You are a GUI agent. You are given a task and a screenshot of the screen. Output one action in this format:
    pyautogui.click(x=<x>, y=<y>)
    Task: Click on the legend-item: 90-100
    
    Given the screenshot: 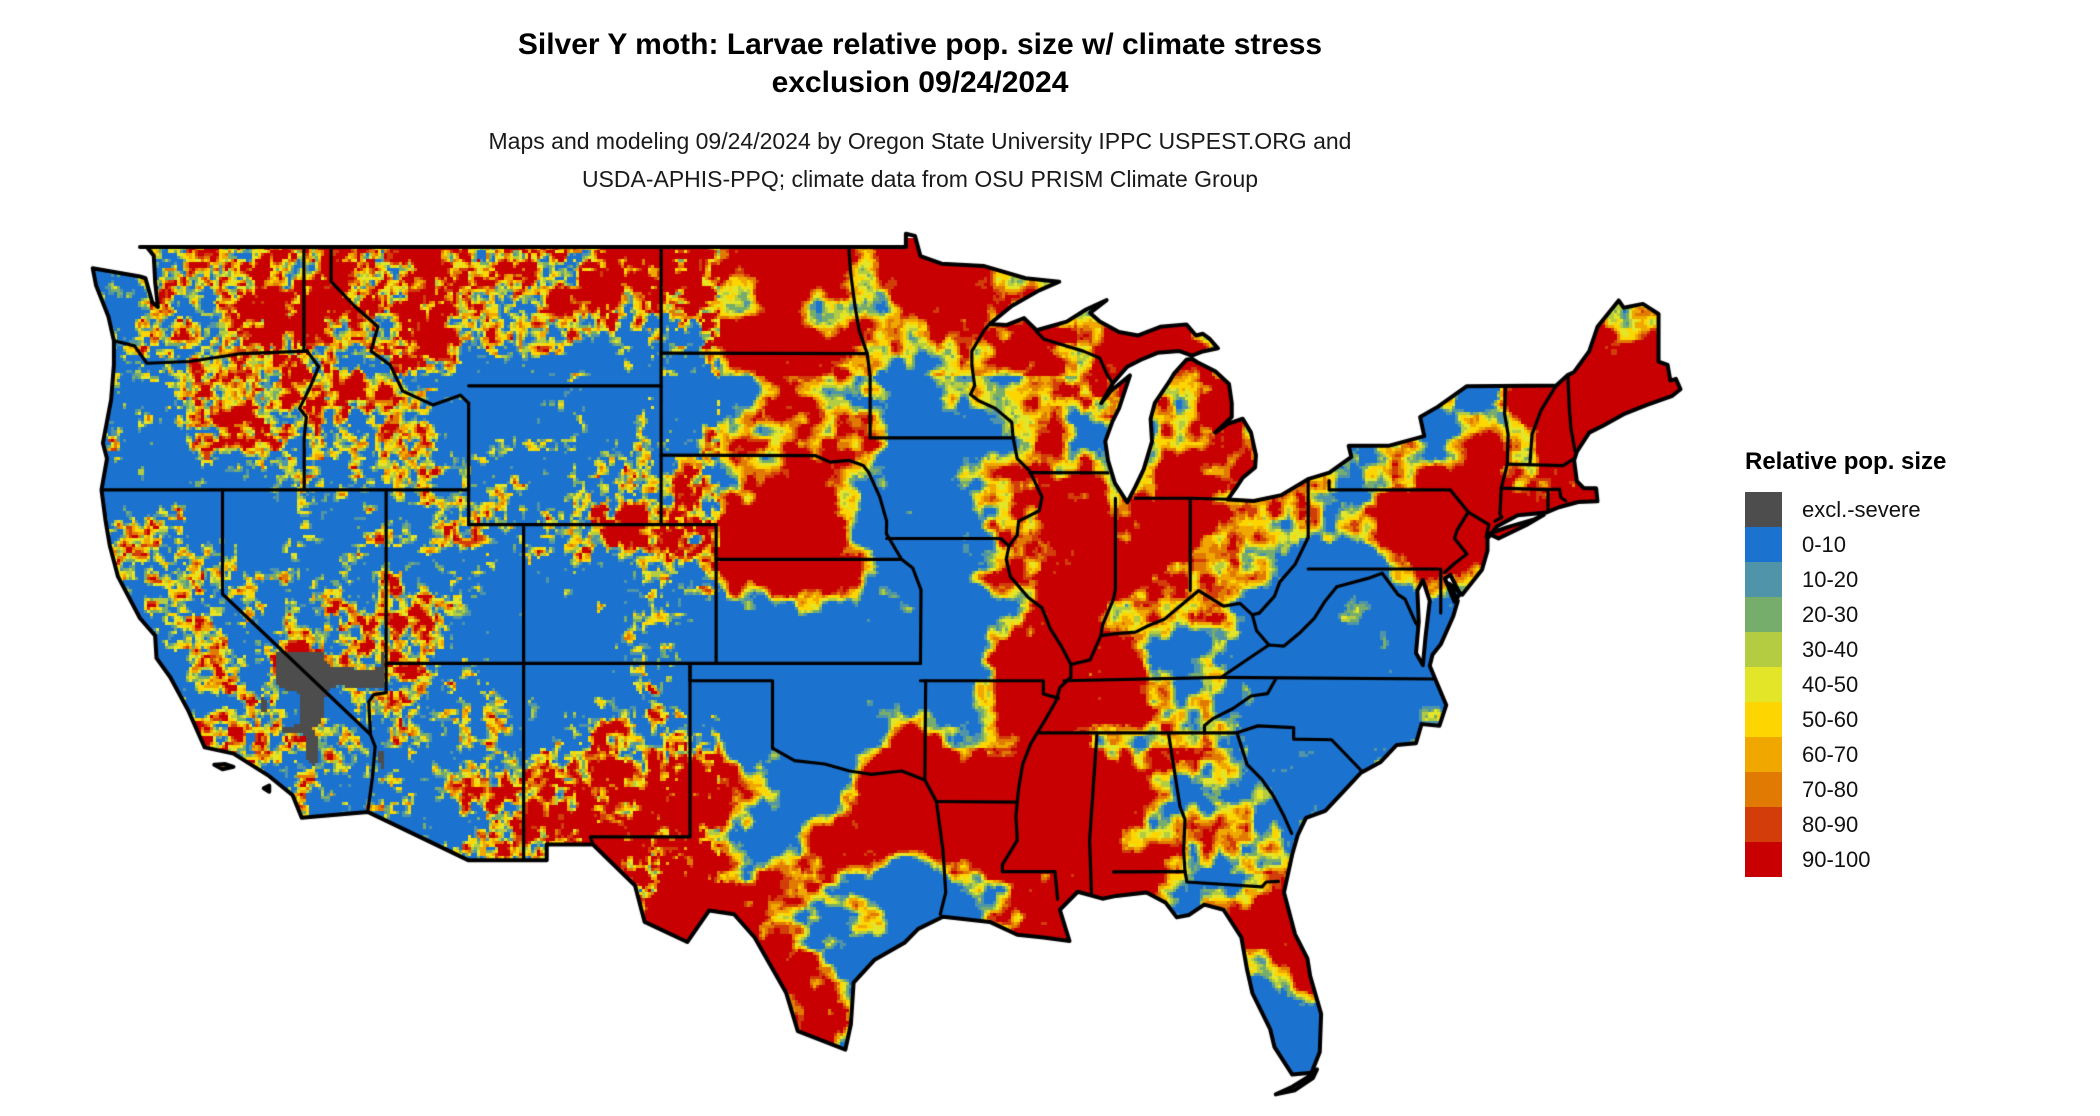 What is the action you would take?
    pyautogui.click(x=1845, y=859)
    